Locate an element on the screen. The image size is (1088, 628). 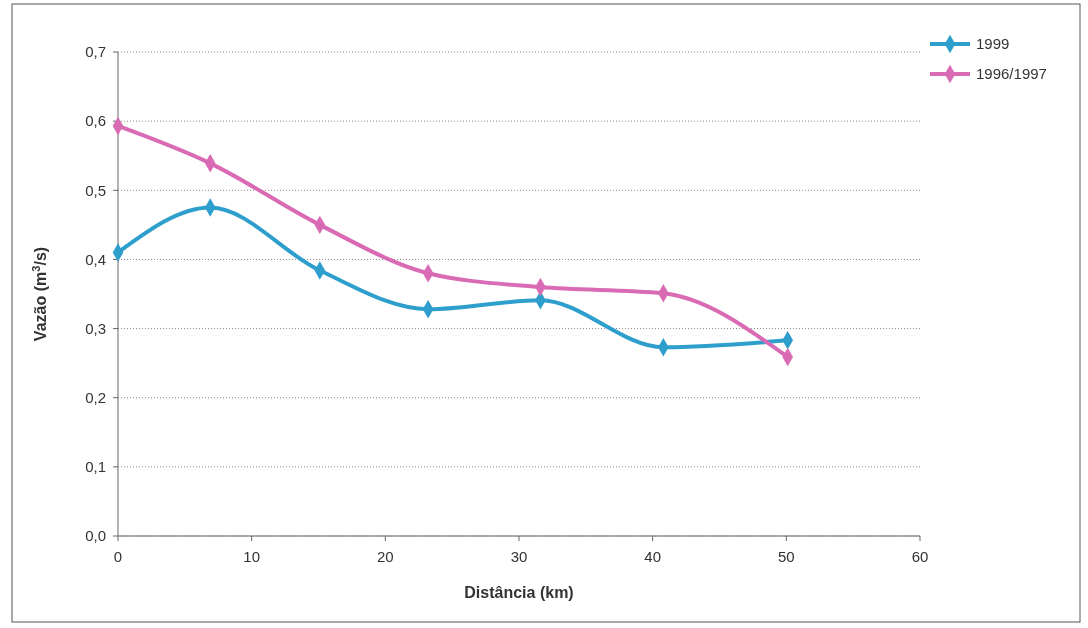
x-tick-label: 50 is located at coordinates (786, 556).